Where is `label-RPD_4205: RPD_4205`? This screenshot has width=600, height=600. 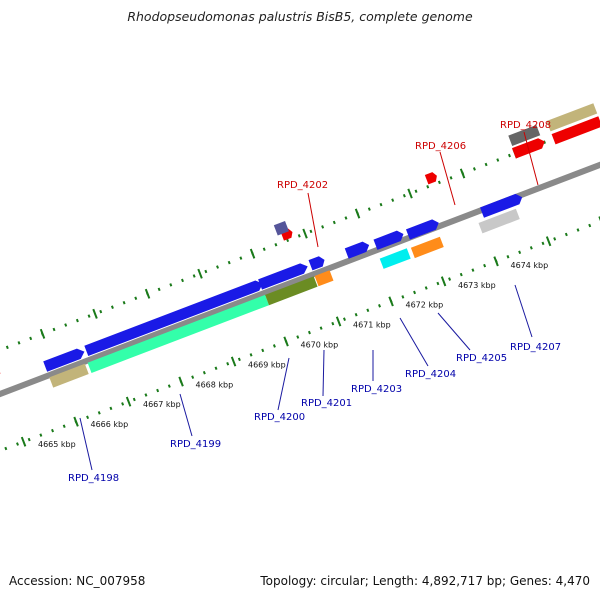
label-RPD_4205: RPD_4205 is located at coordinates (481, 358).